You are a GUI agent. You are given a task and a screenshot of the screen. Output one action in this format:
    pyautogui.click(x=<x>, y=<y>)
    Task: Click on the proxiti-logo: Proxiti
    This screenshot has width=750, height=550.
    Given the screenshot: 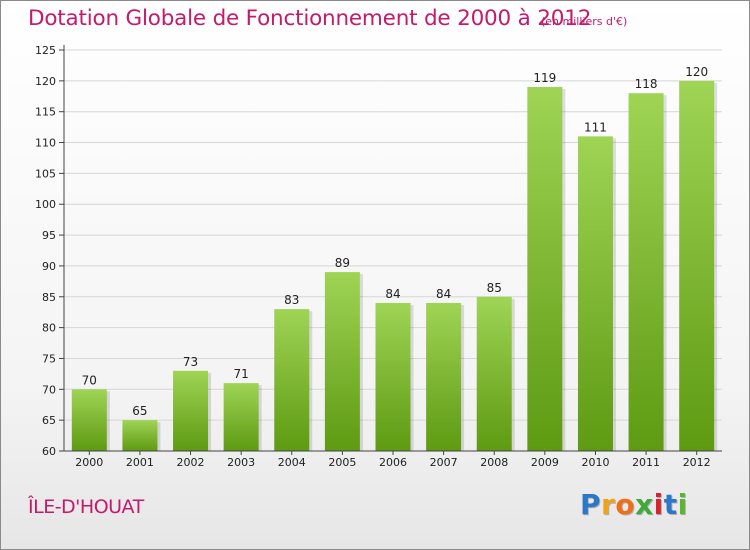 What is the action you would take?
    pyautogui.click(x=634, y=504)
    